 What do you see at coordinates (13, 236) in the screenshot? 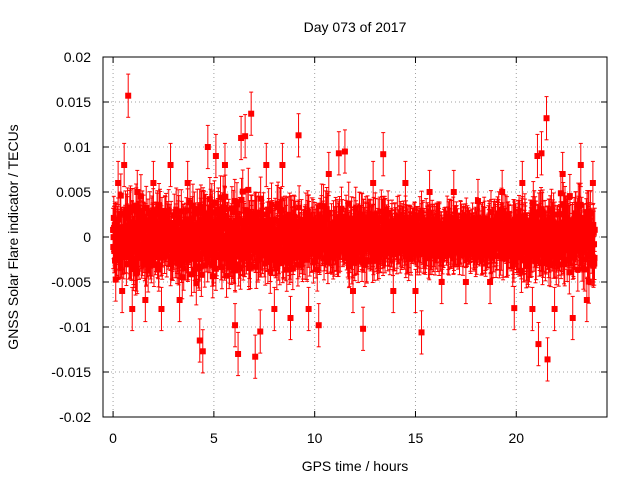
I see `y-axis-label: GNSS Solar Flare indicator / TECUs` at bounding box center [13, 236].